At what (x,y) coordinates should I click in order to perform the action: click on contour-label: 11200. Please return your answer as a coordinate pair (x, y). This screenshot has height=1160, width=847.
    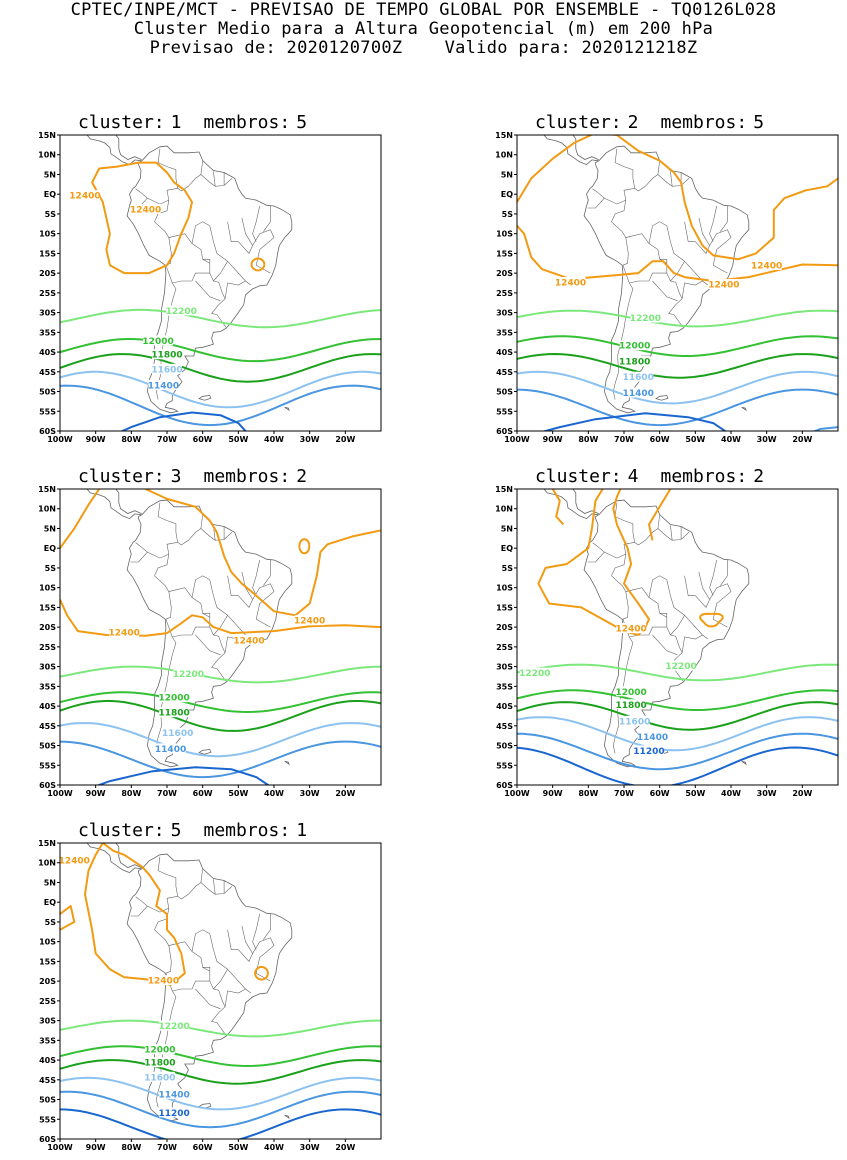
    Looking at the image, I should click on (173, 1114).